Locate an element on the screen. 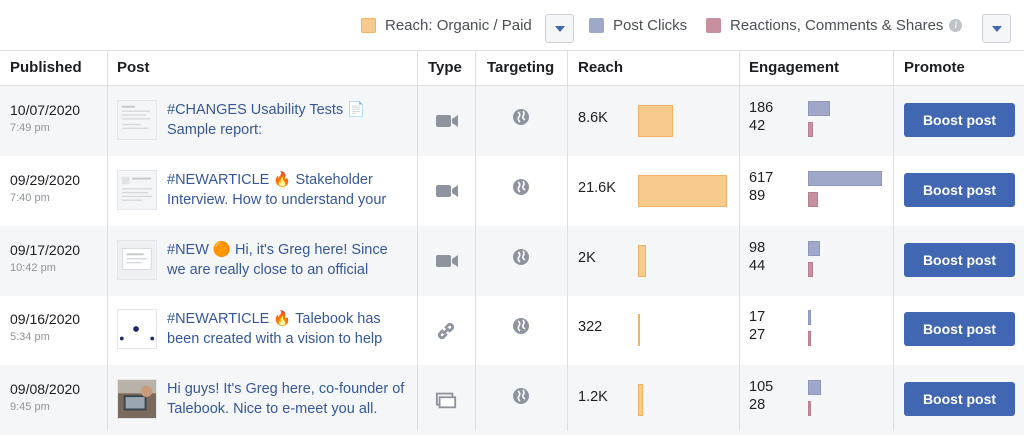 Image resolution: width=1024 pixels, height=435 pixels. legend-reach: Reach: Organic / Paid is located at coordinates (446, 25).